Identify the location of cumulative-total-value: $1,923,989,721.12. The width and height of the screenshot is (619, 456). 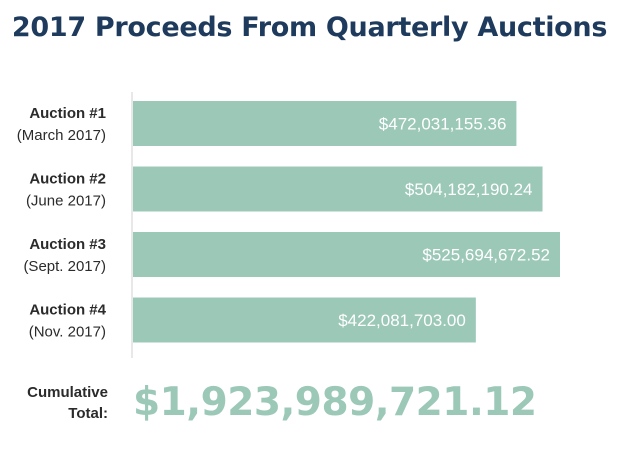
(335, 402).